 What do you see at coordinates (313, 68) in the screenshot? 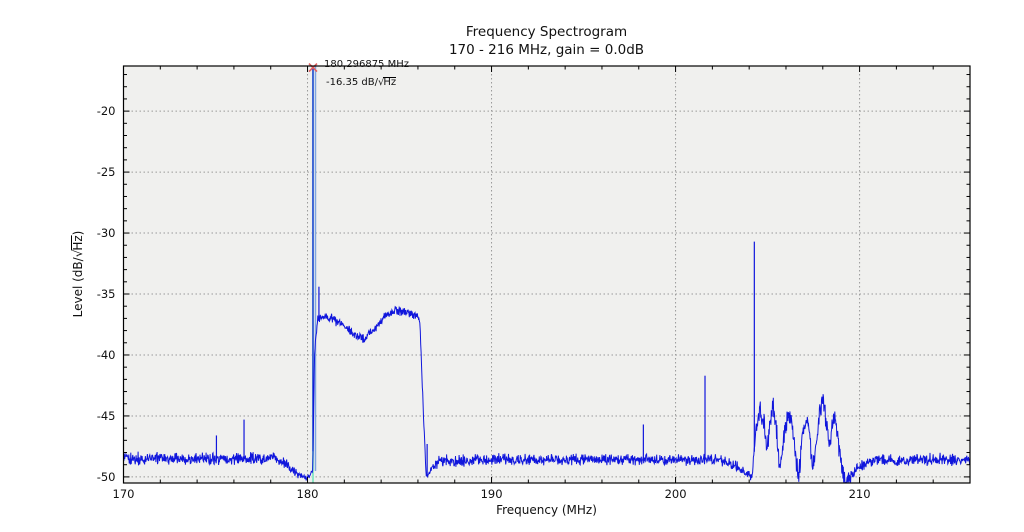
I see `peak-marker-x` at bounding box center [313, 68].